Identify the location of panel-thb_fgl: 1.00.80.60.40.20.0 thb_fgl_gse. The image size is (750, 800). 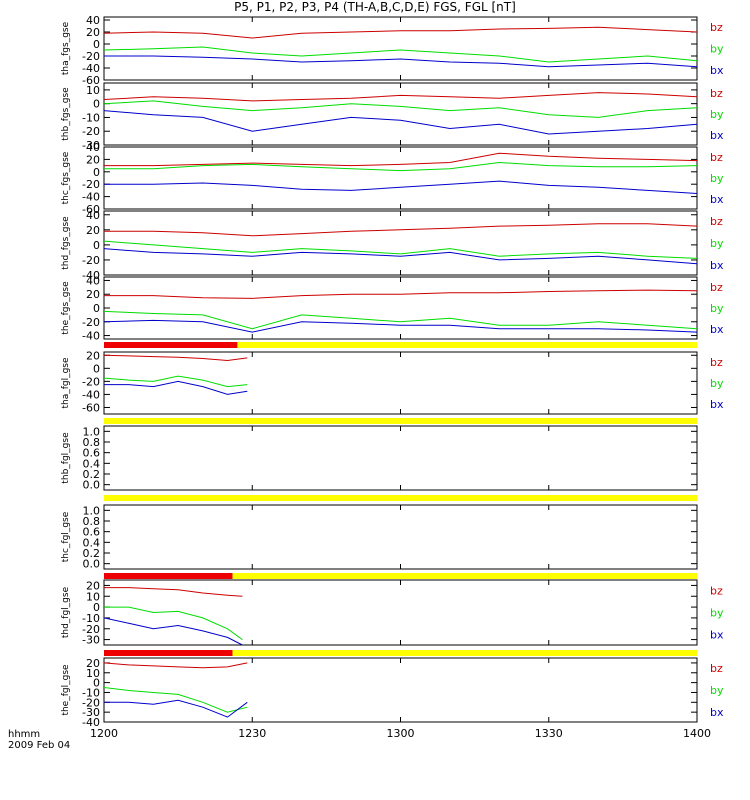
(379, 458).